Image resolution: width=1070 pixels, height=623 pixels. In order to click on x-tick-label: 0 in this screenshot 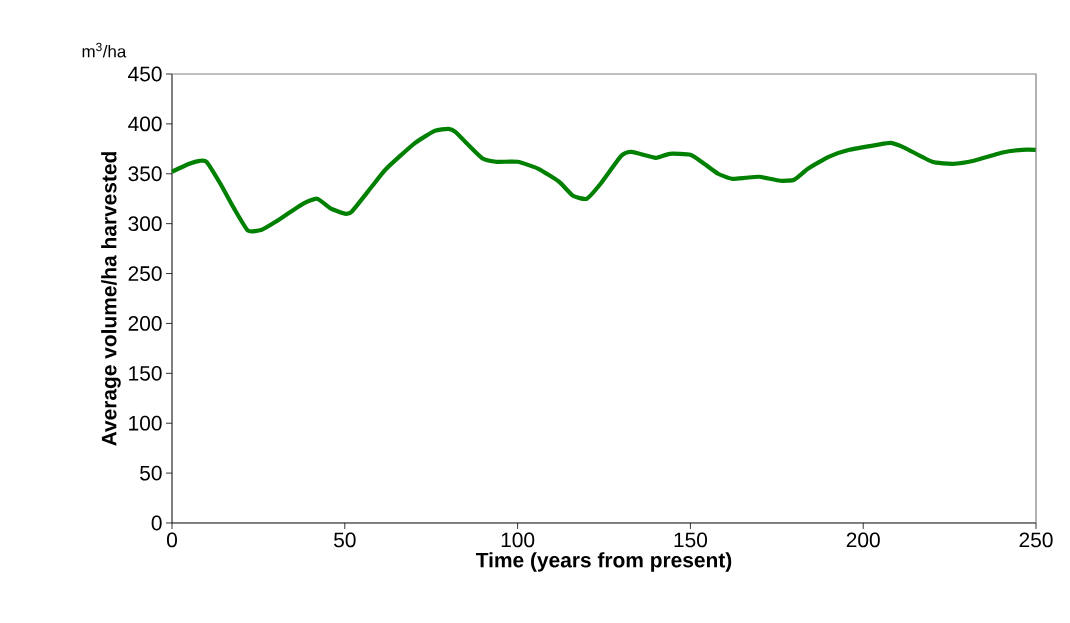, I will do `click(172, 540)`.